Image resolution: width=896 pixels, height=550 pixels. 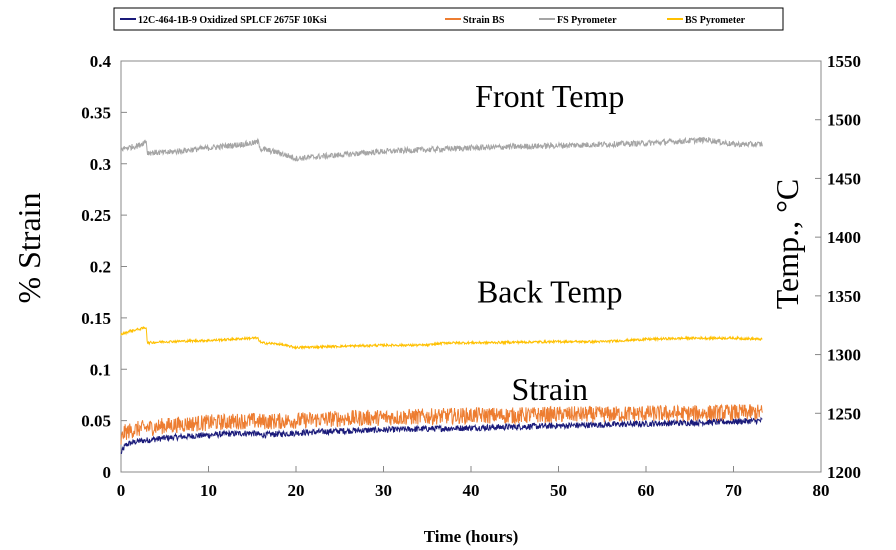 What do you see at coordinates (844, 237) in the screenshot?
I see `y-right-tick-label: 1400` at bounding box center [844, 237].